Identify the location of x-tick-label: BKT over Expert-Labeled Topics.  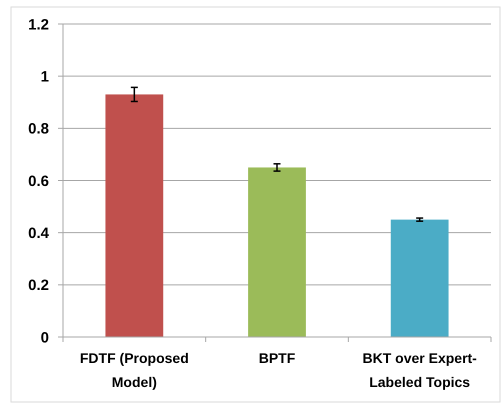
(420, 370).